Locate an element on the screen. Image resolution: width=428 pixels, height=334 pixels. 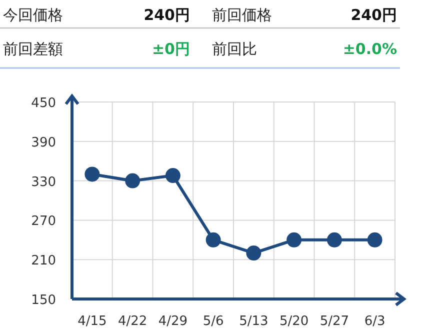
x-tick-label: 5/13 is located at coordinates (253, 321).